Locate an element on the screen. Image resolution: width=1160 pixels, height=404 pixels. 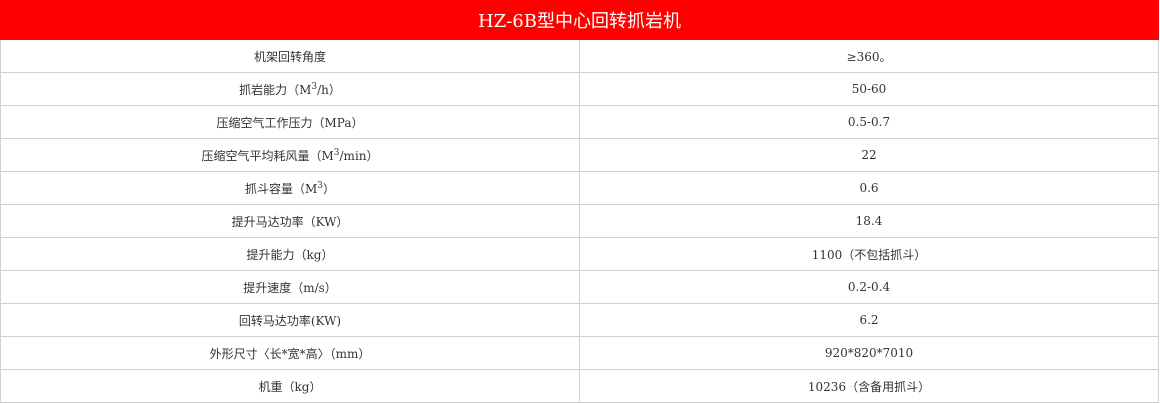
spec-value: 1100（不包括抓斗） is located at coordinates (869, 254).